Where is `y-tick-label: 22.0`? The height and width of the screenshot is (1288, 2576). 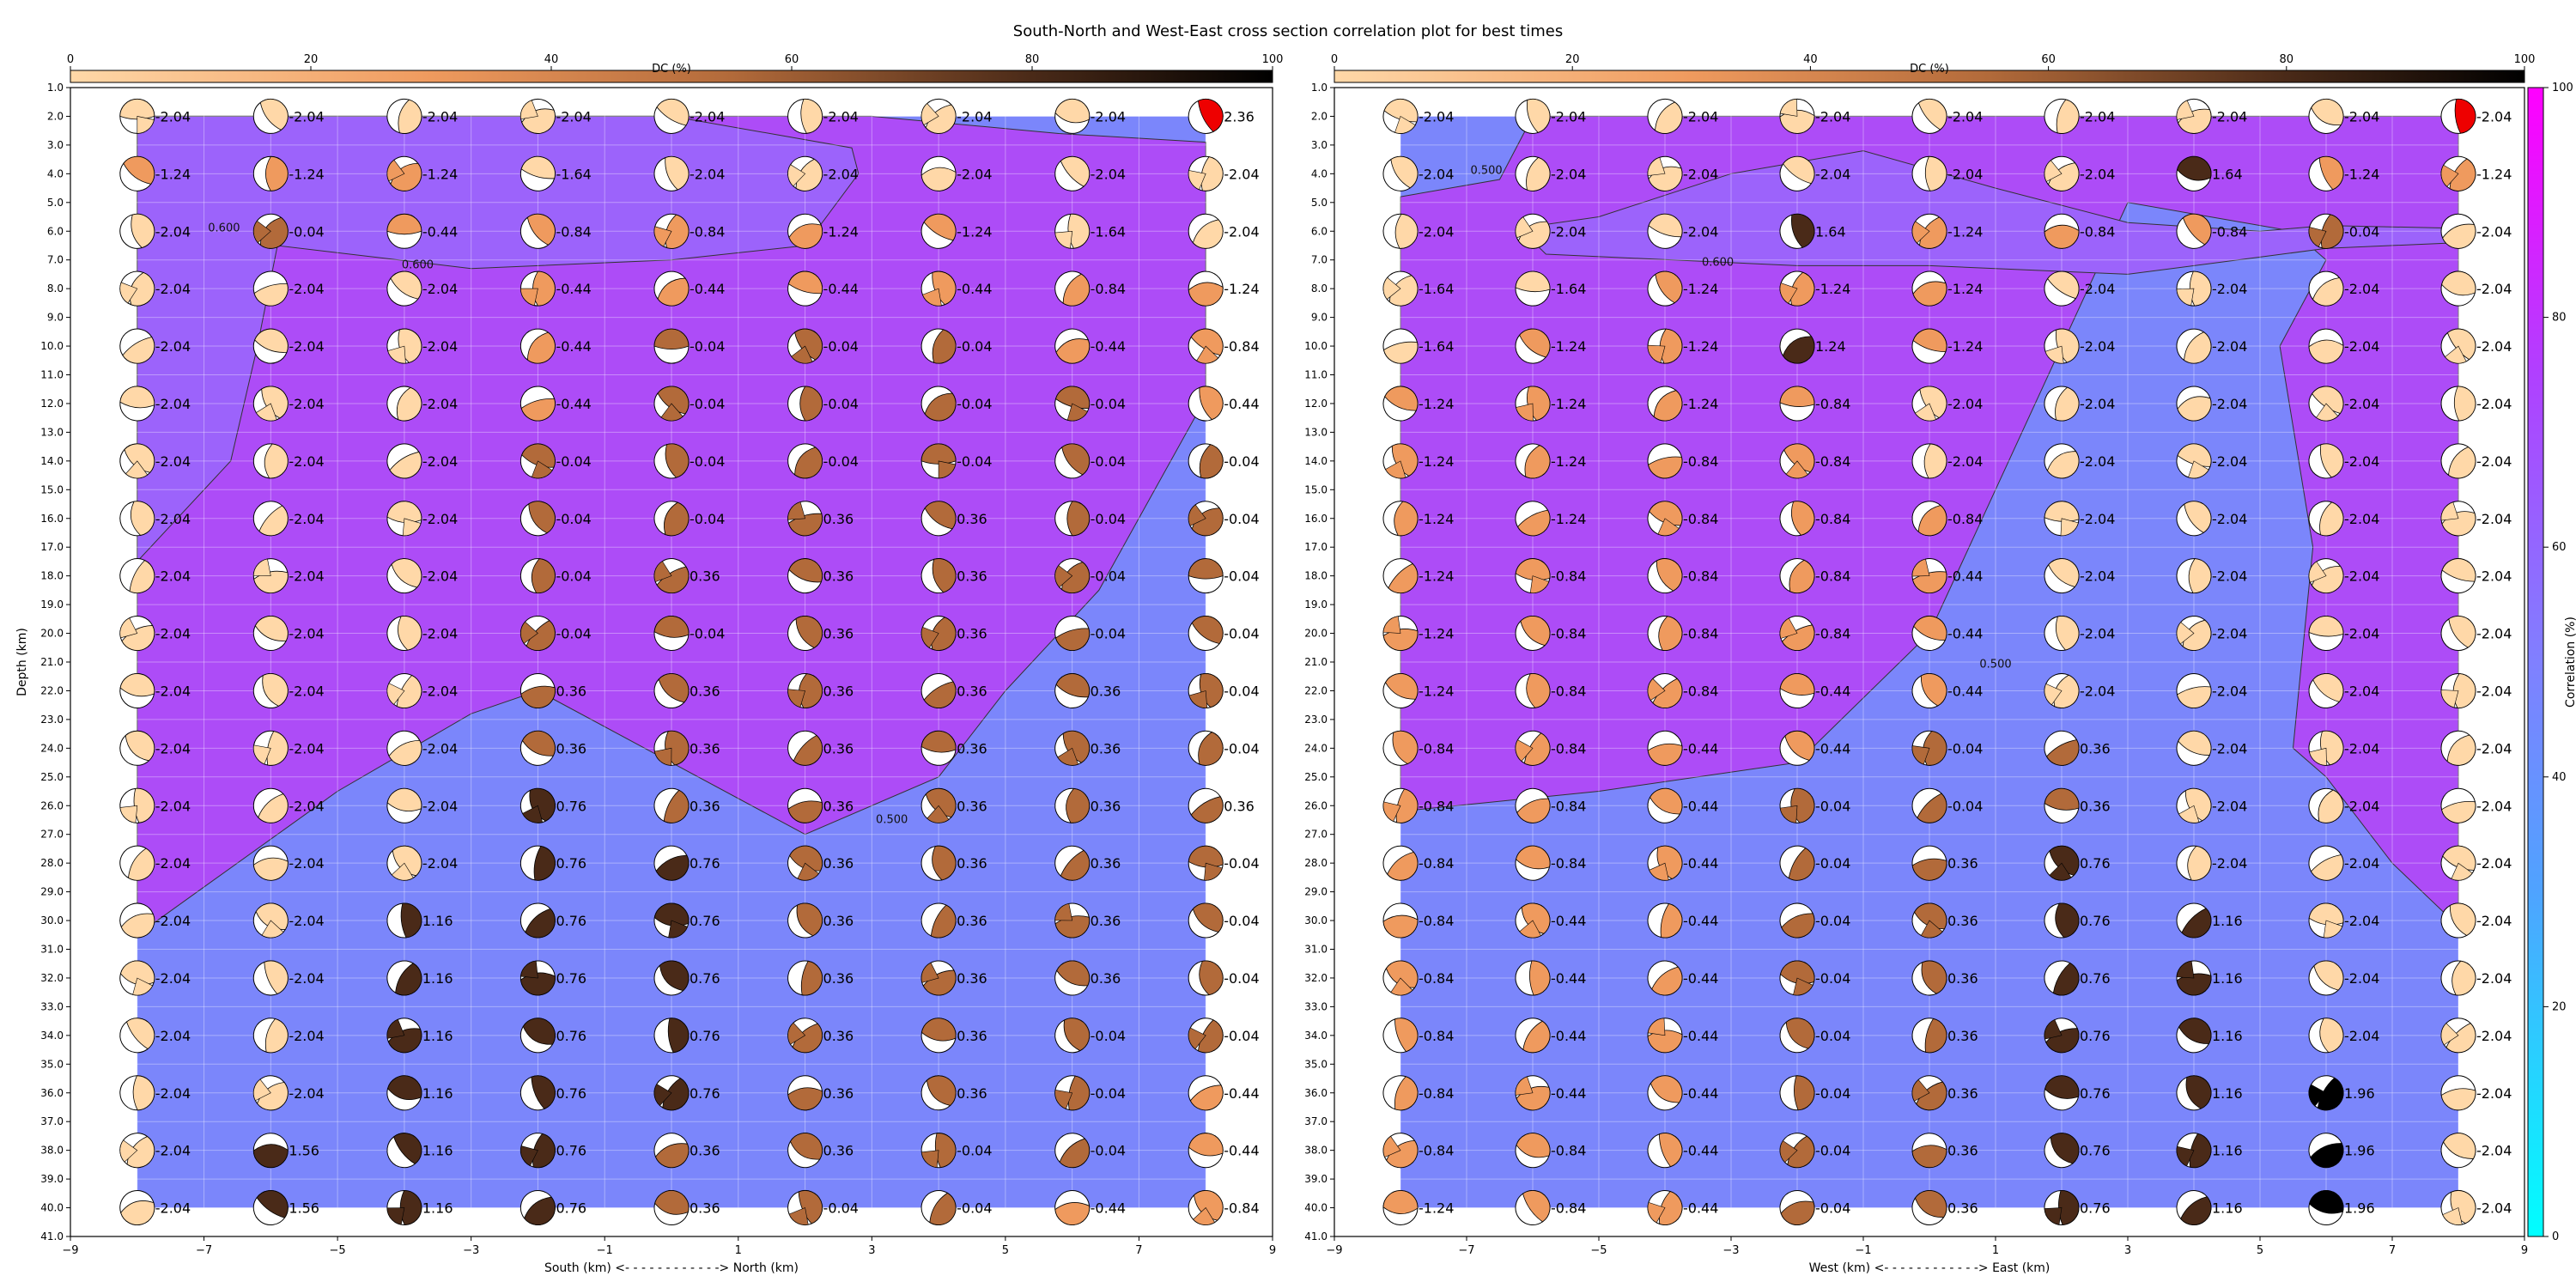 y-tick-label: 22.0 is located at coordinates (1316, 690).